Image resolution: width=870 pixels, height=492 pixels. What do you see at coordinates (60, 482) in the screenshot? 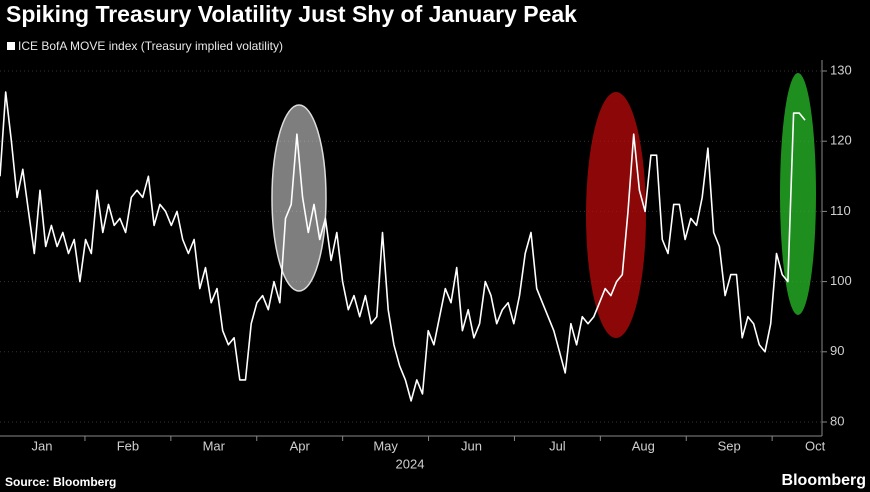
I see `source: Source: Bloomberg` at bounding box center [60, 482].